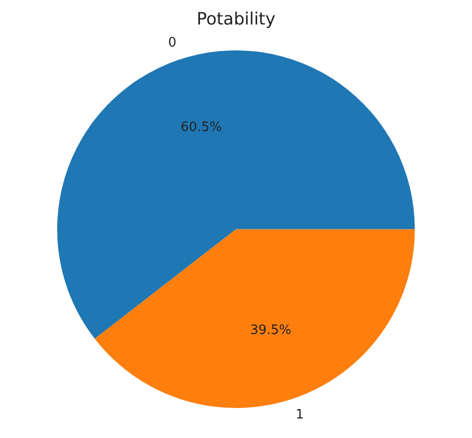  Describe the element at coordinates (271, 330) in the screenshot. I see `data-label: 39.5%` at that location.